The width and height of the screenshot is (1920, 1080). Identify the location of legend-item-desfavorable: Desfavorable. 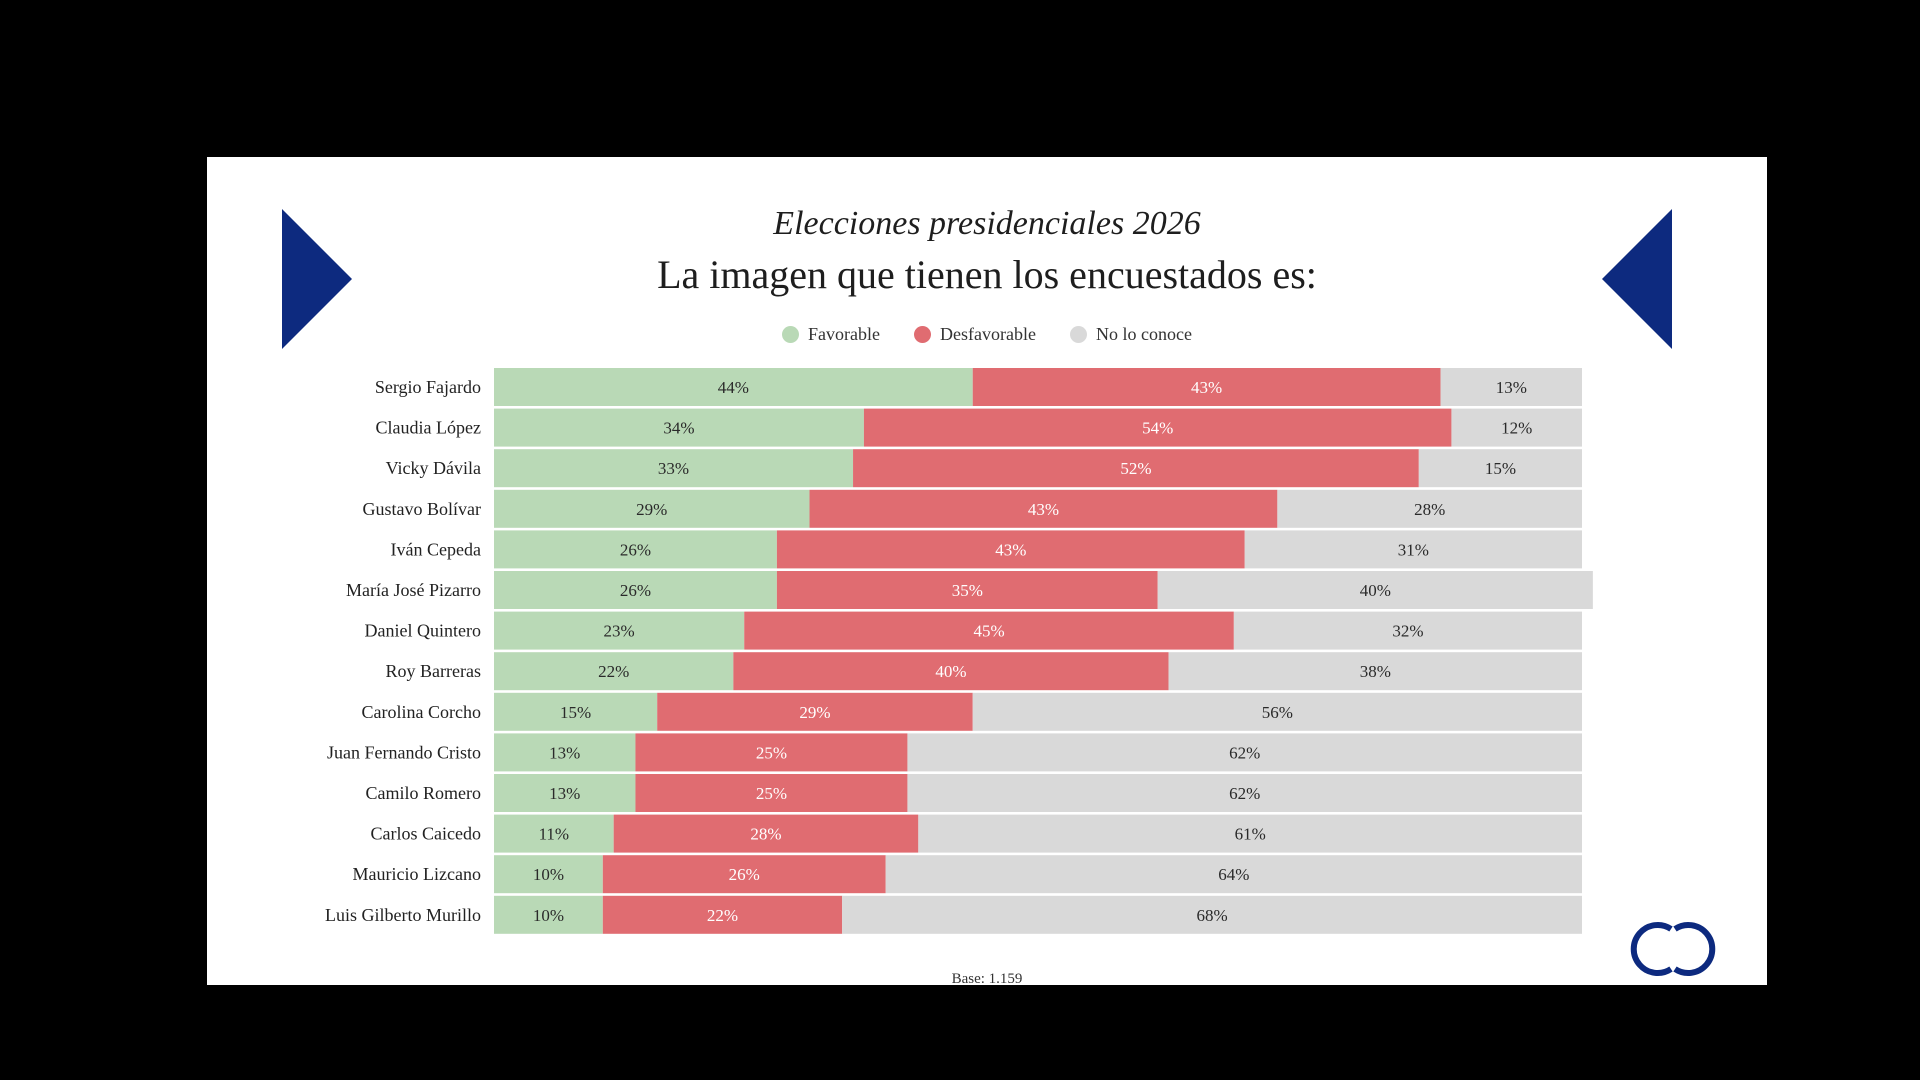
(975, 334).